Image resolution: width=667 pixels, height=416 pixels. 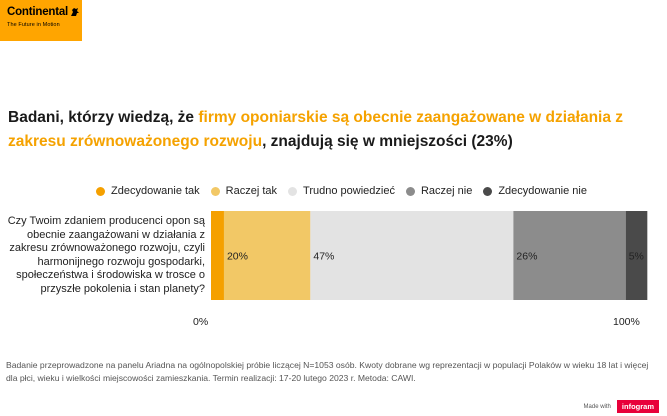 What do you see at coordinates (446, 191) in the screenshot?
I see `legend-label: Raczej nie` at bounding box center [446, 191].